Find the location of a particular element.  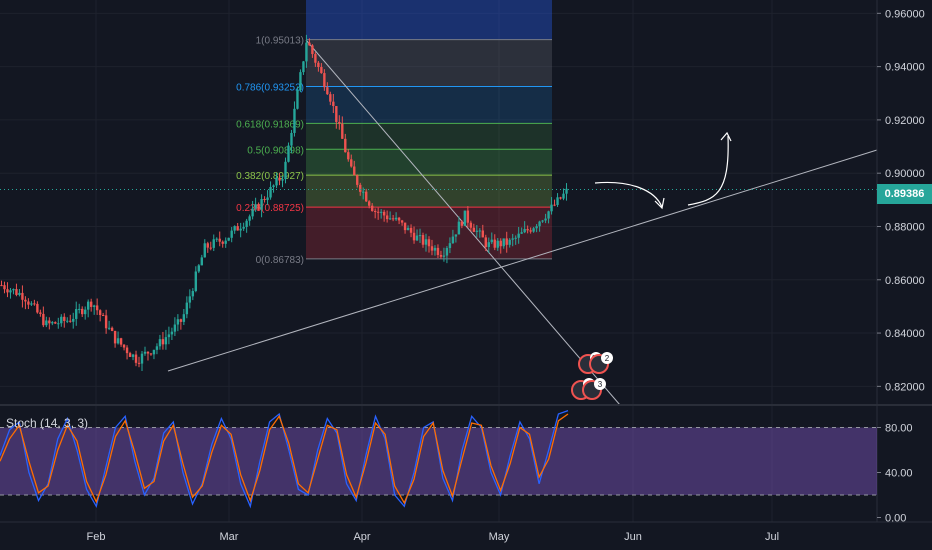

arrow-head-icon is located at coordinates (659, 203).